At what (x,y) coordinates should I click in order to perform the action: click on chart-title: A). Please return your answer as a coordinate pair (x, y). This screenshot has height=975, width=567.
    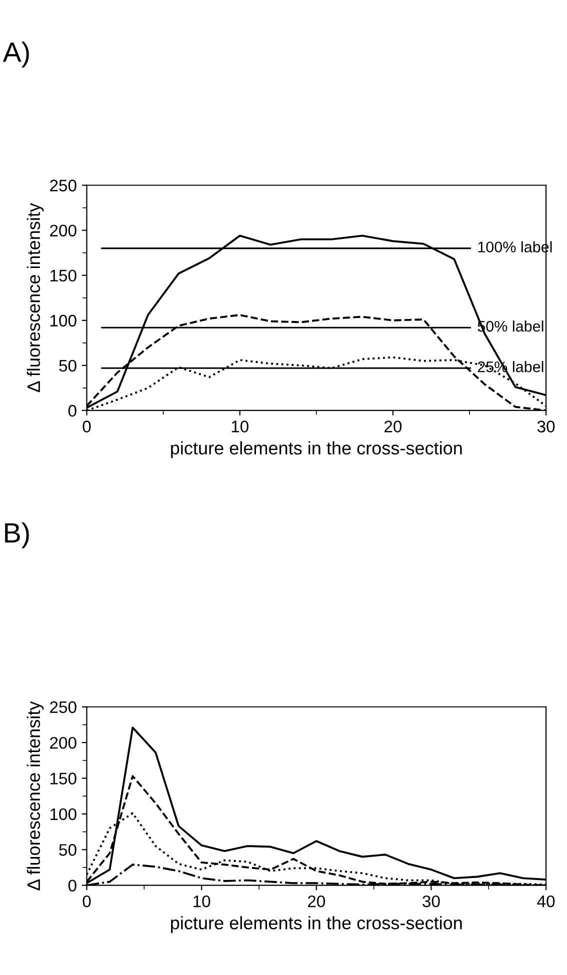
    Looking at the image, I should click on (15, 55).